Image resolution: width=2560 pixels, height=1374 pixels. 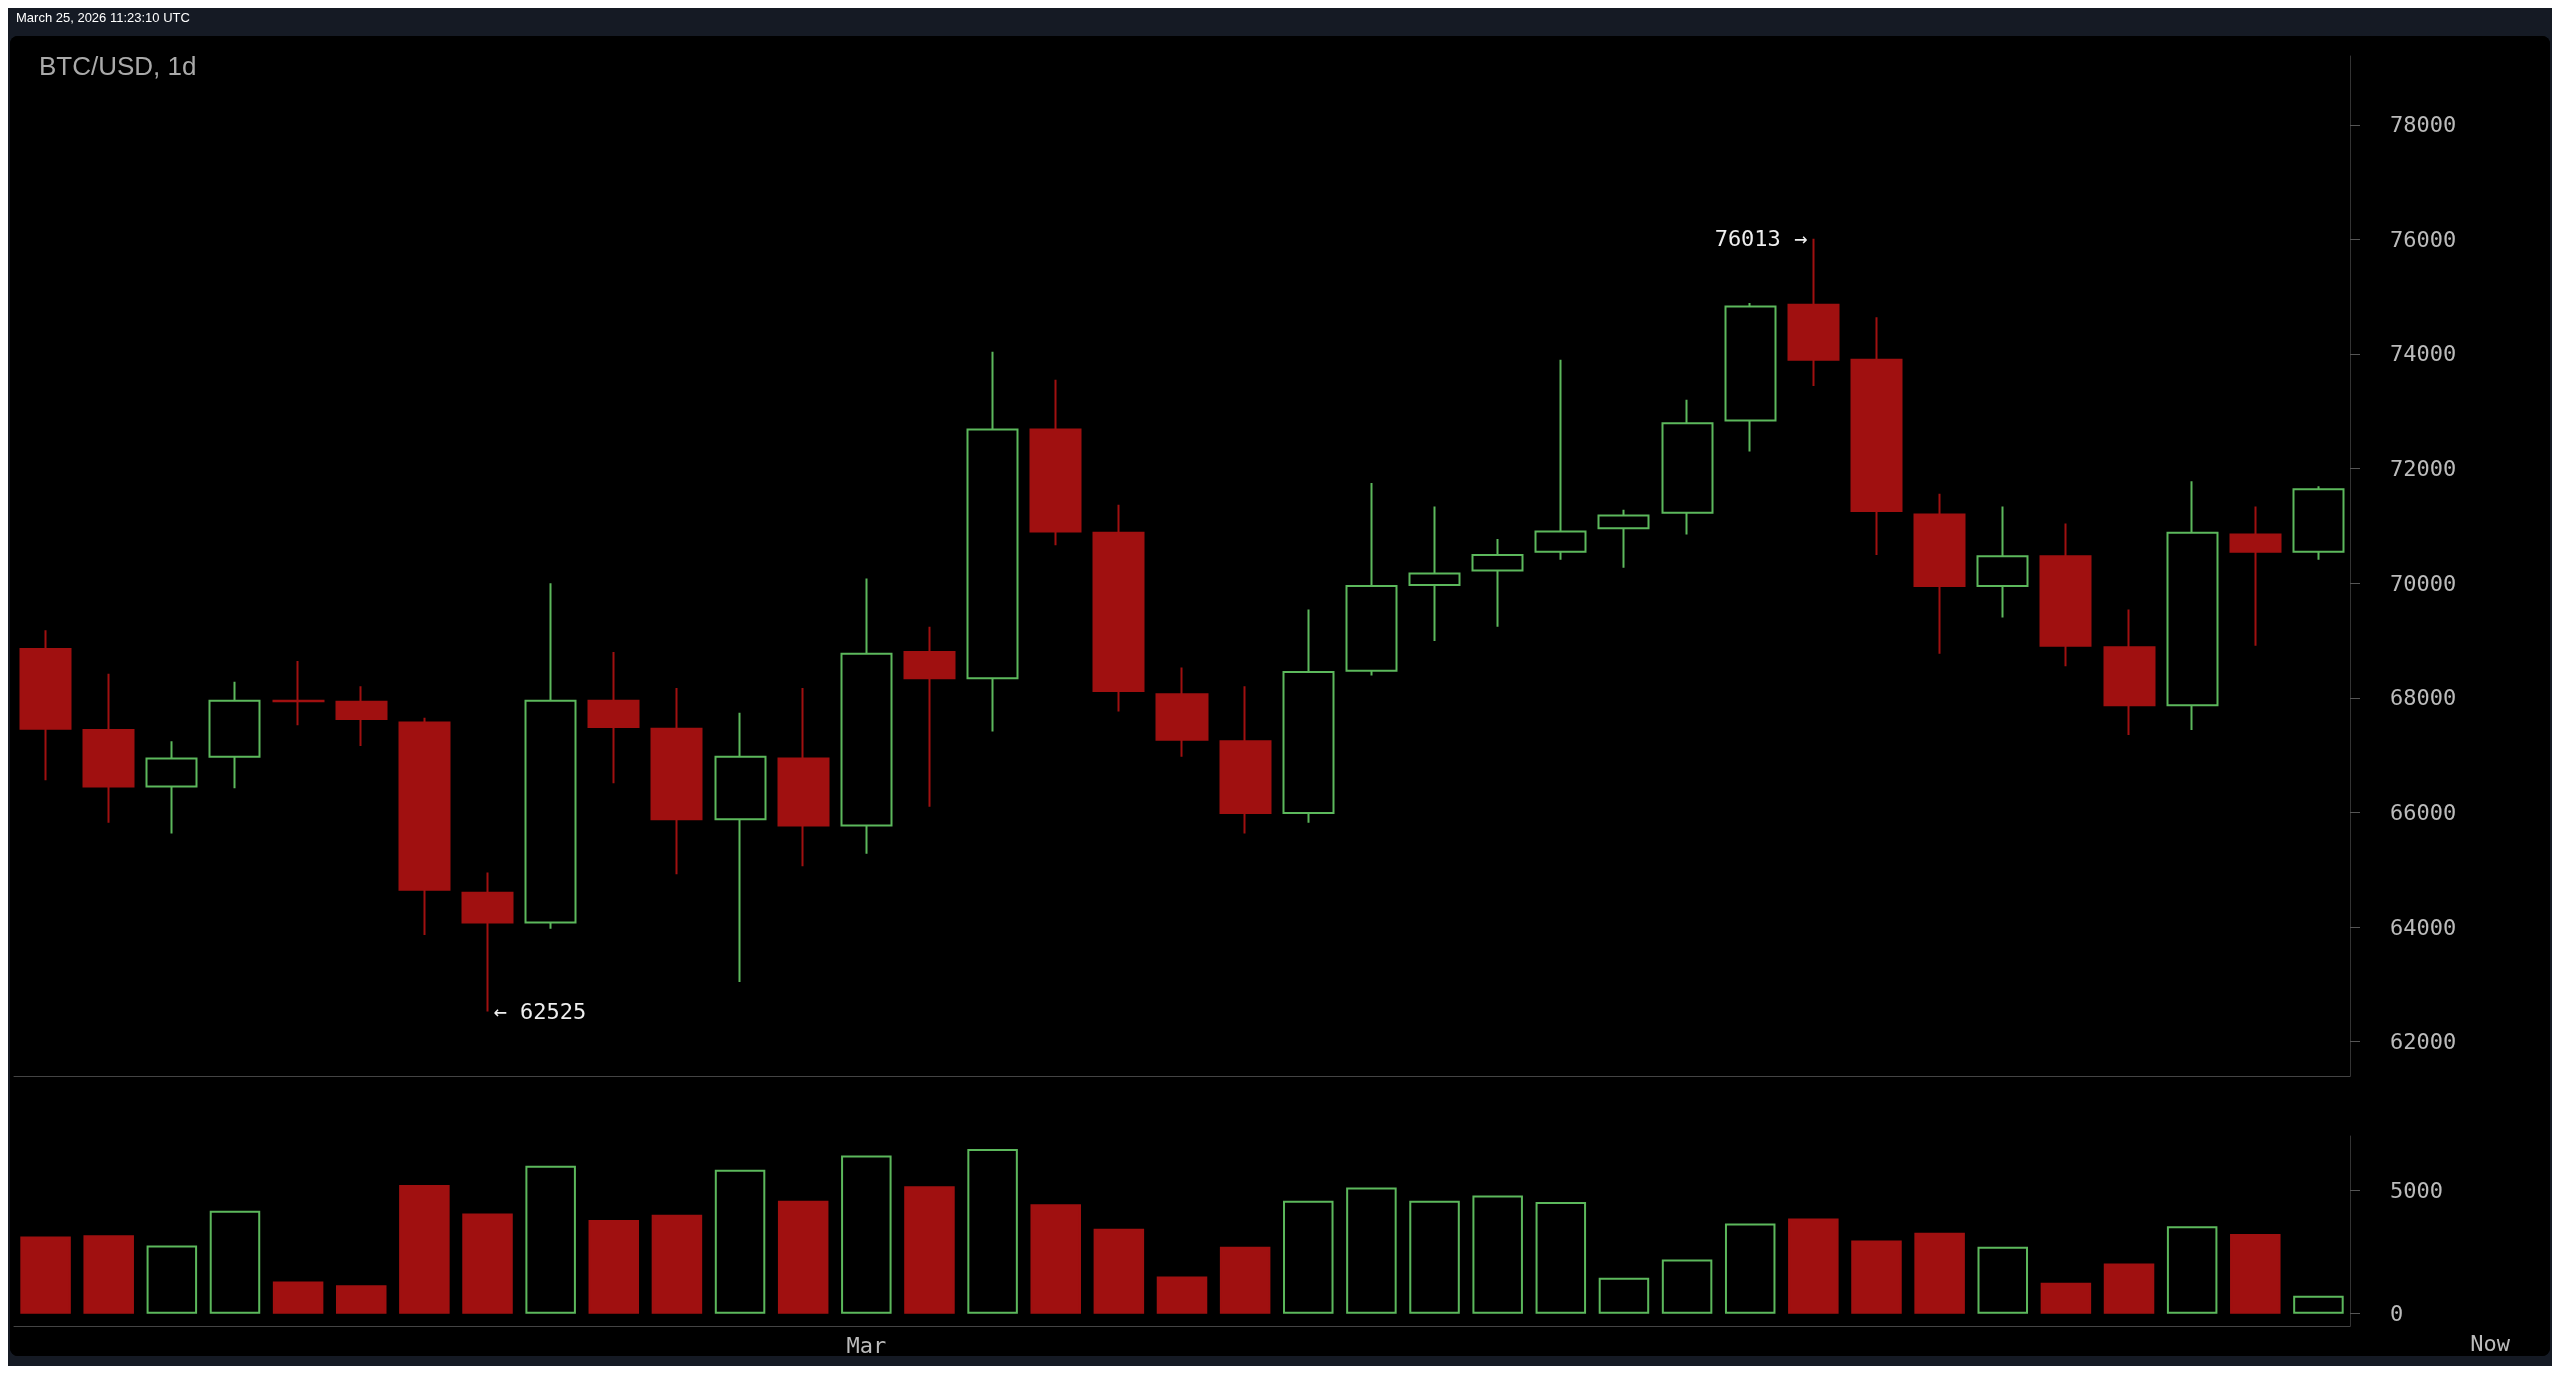 I want to click on y-tick-label: 72000, so click(x=2423, y=469).